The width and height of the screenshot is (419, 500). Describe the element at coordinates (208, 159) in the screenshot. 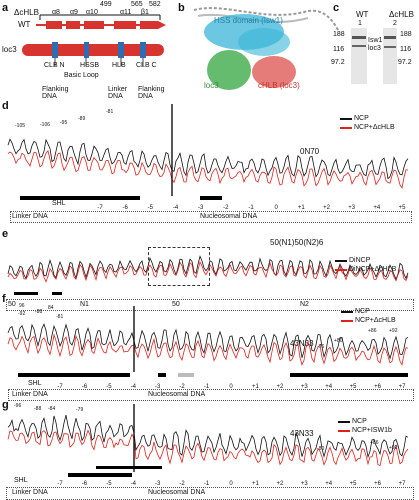

I see `trace-d-series-black` at that location.